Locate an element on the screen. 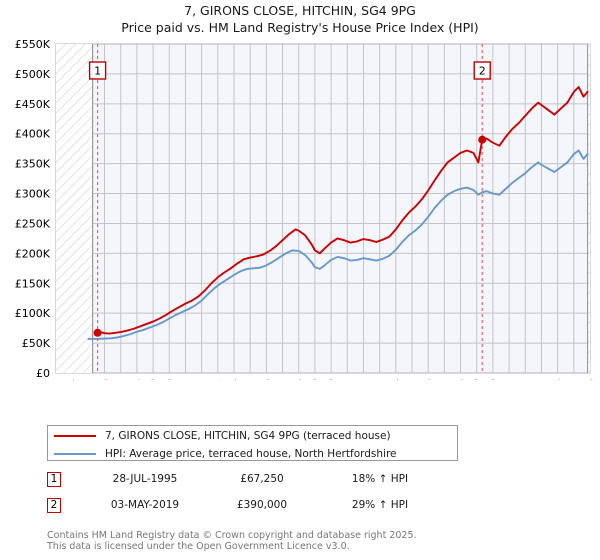 This screenshot has width=600, height=560. svg-text: 2001 is located at coordinates (185, 379).